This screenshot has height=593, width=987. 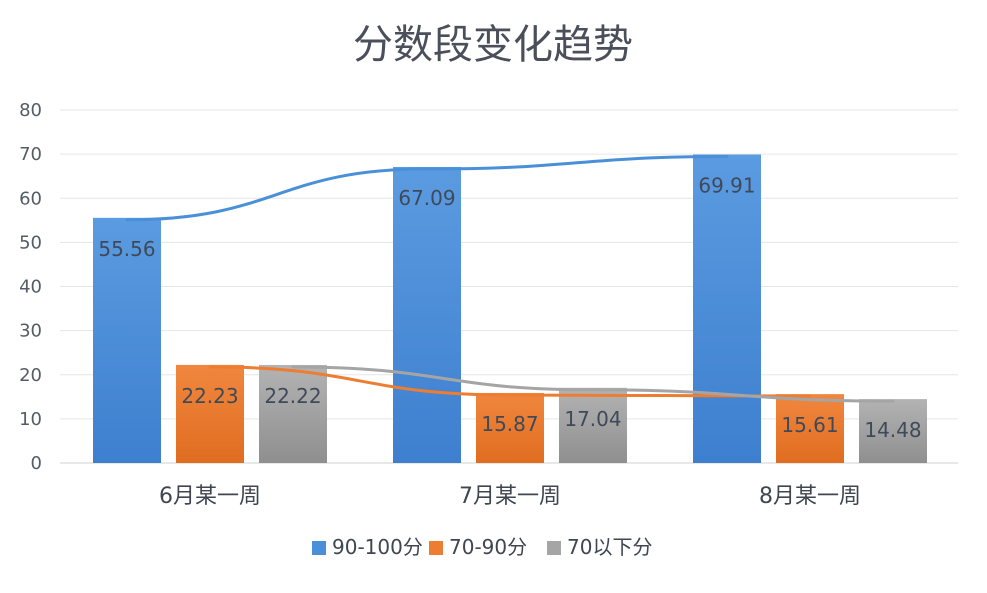 What do you see at coordinates (30, 198) in the screenshot?
I see `y-tick-label: 60` at bounding box center [30, 198].